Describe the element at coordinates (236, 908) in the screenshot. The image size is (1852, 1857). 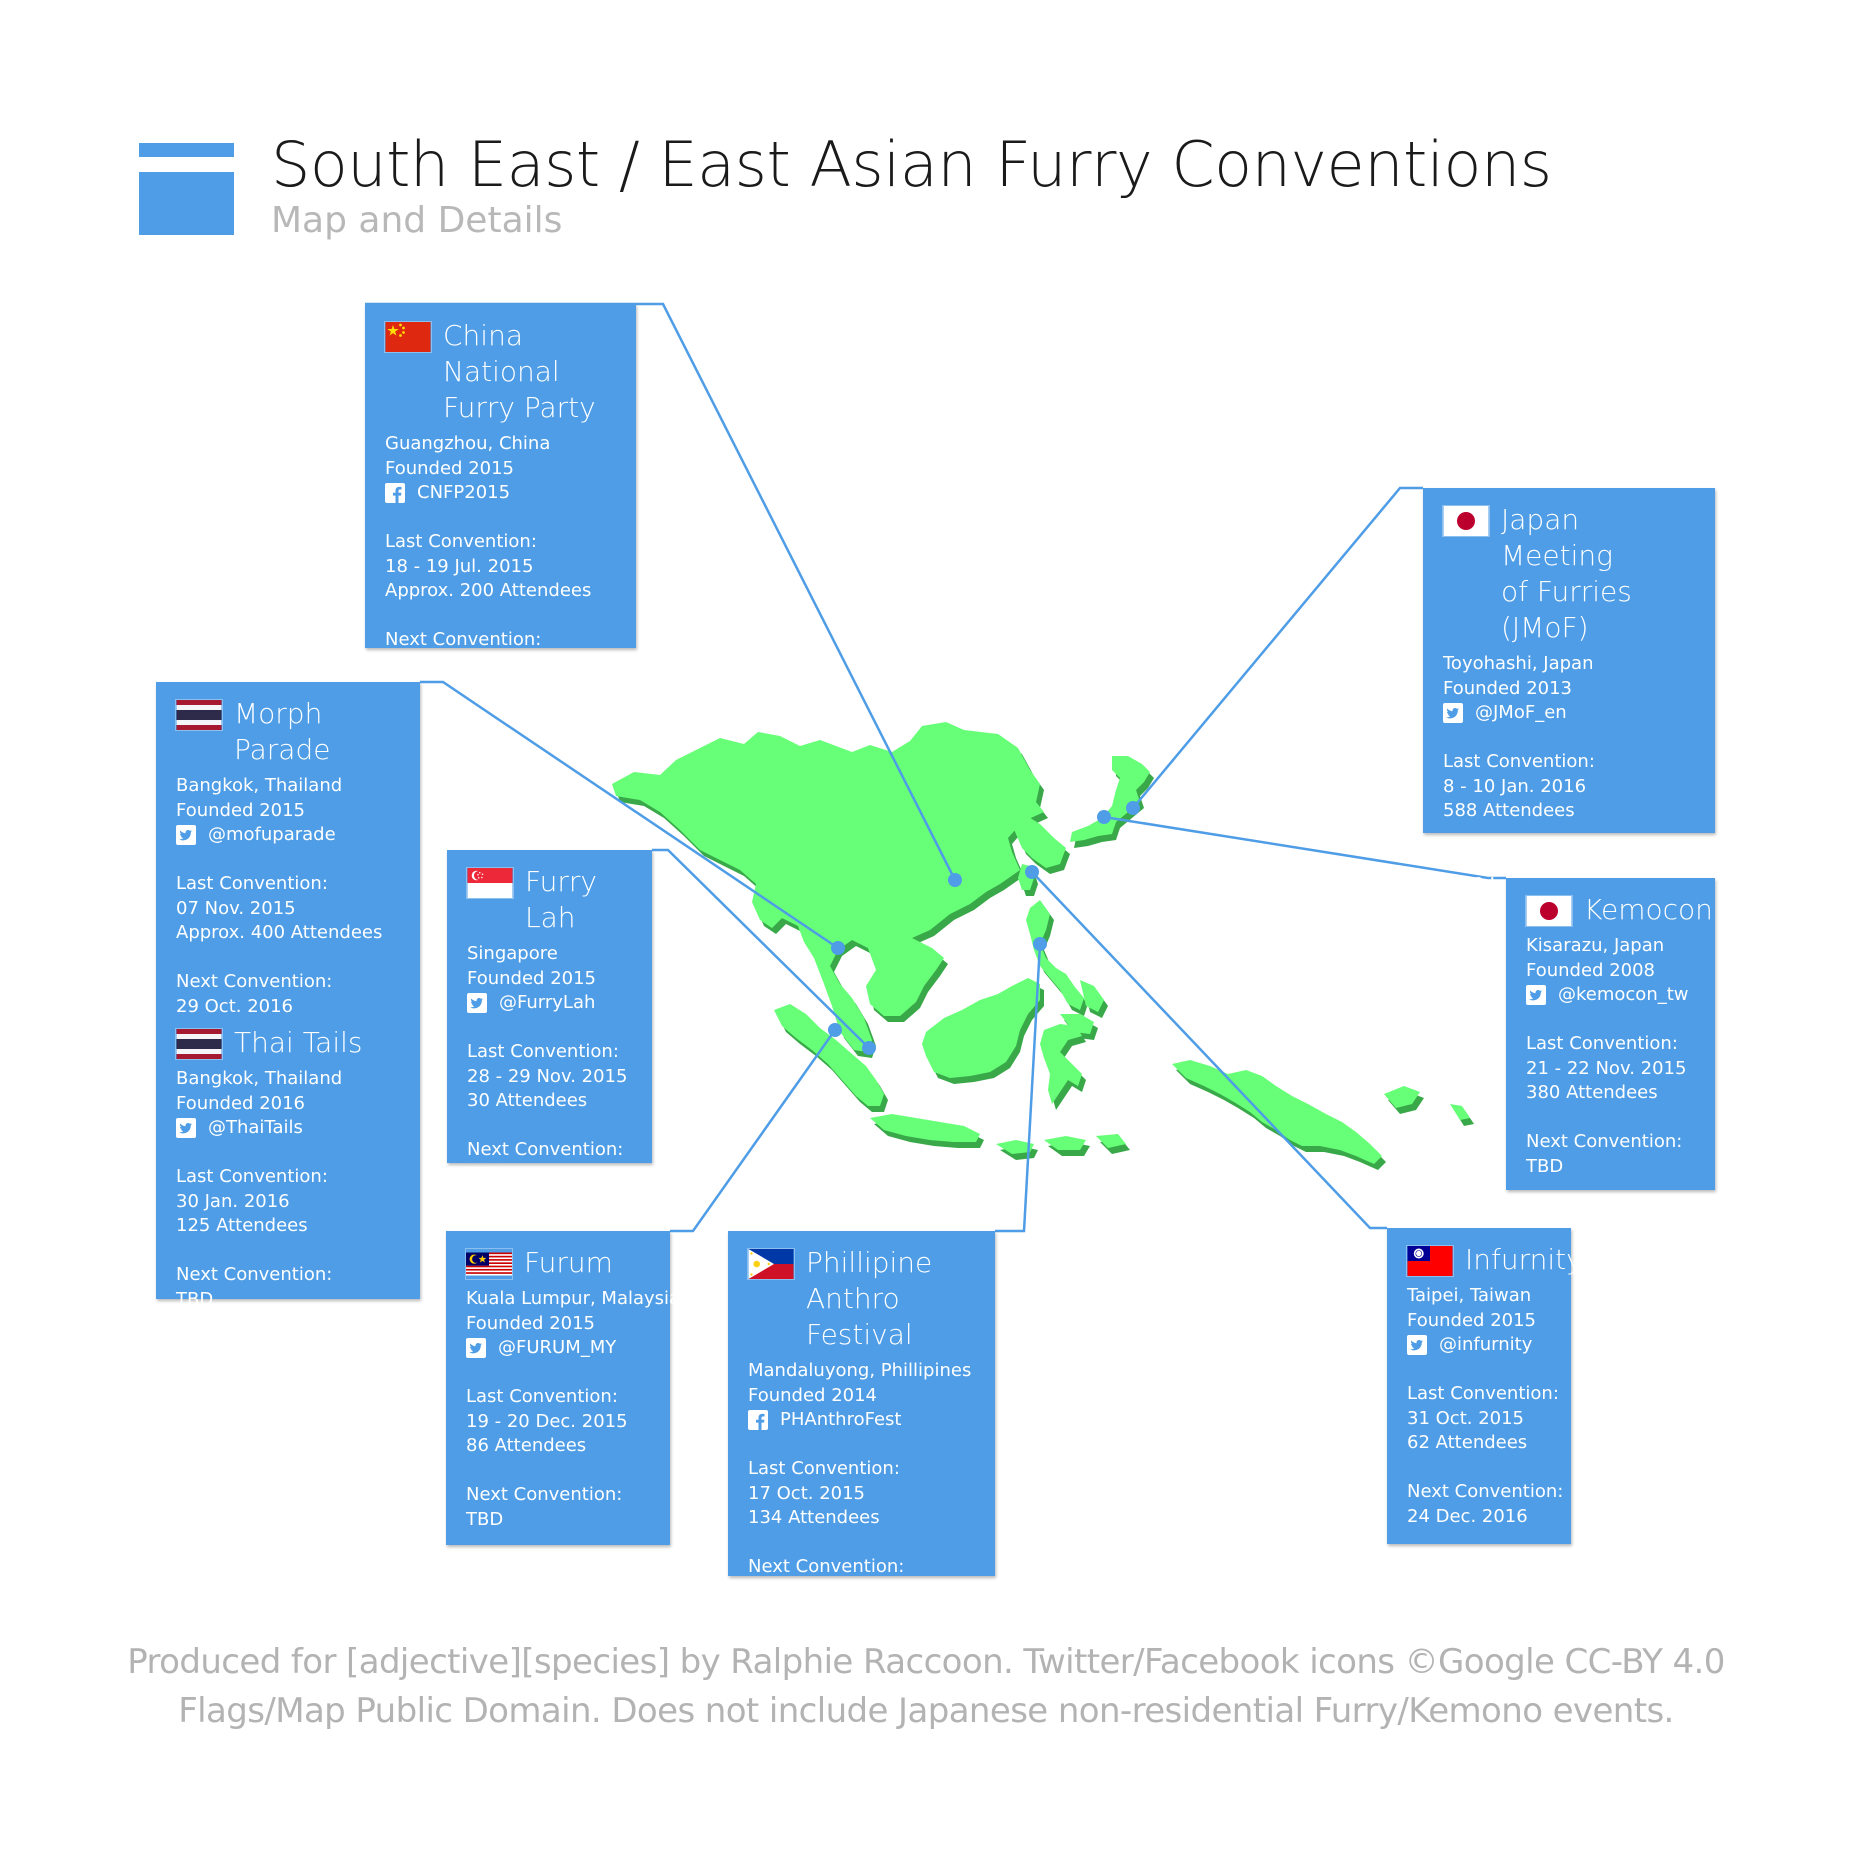
I see `last-convention-date: 07 Nov. 2015` at that location.